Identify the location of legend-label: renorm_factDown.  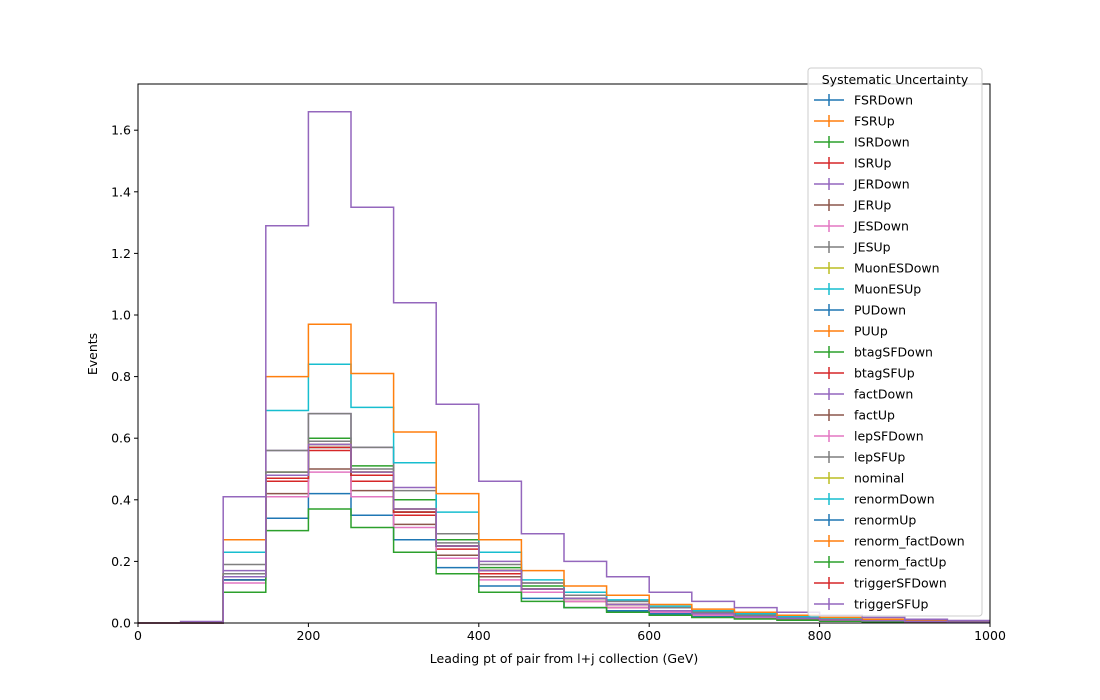
(909, 541).